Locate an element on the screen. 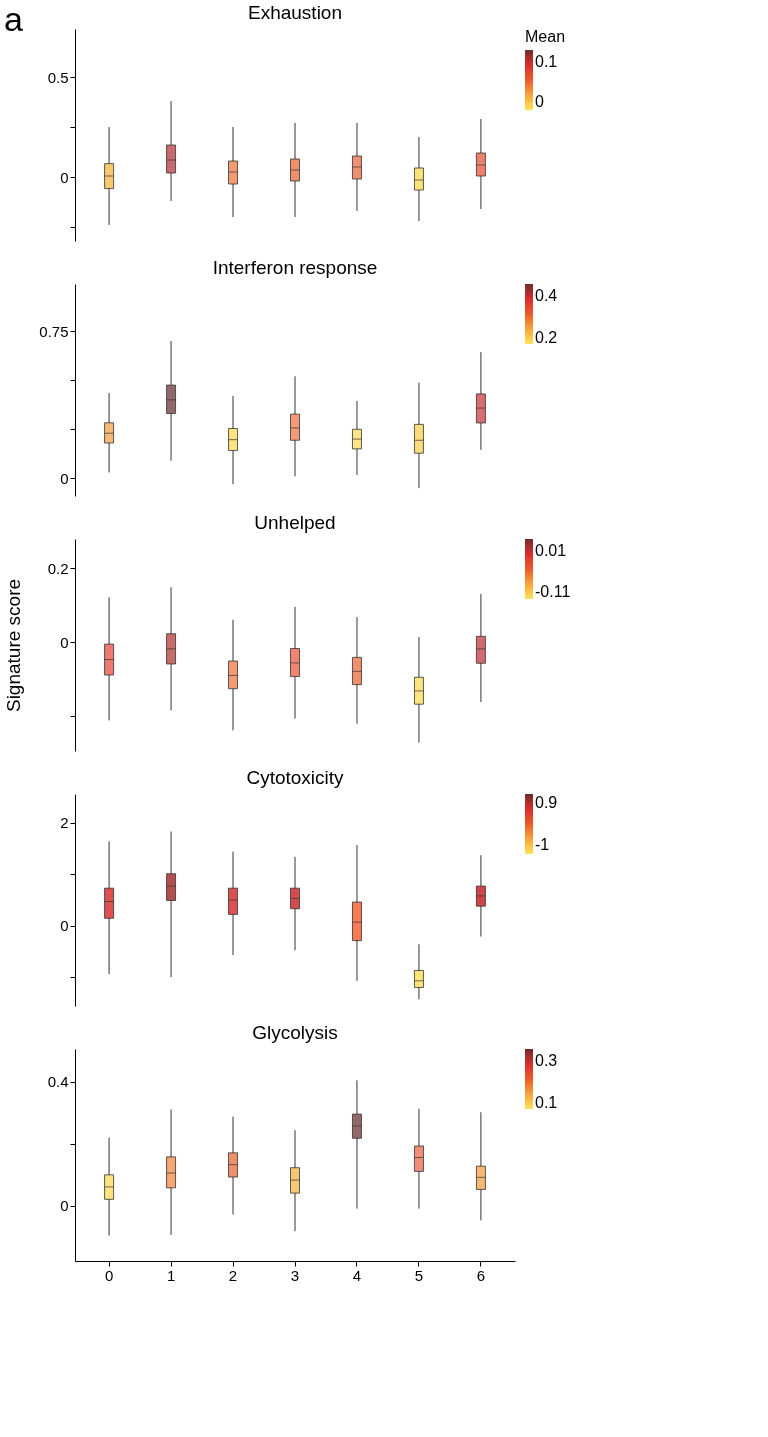 This screenshot has width=768, height=1437. y-tick-label: 0.75 is located at coordinates (54, 331).